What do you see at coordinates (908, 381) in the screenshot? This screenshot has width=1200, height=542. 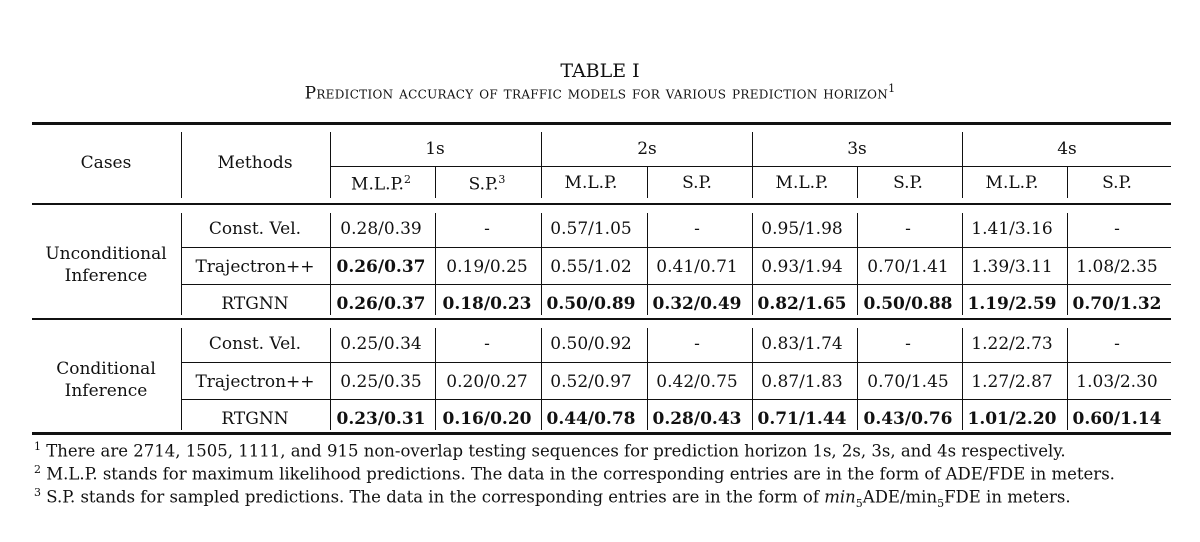 I see `table-cell: 0.70/1.45` at bounding box center [908, 381].